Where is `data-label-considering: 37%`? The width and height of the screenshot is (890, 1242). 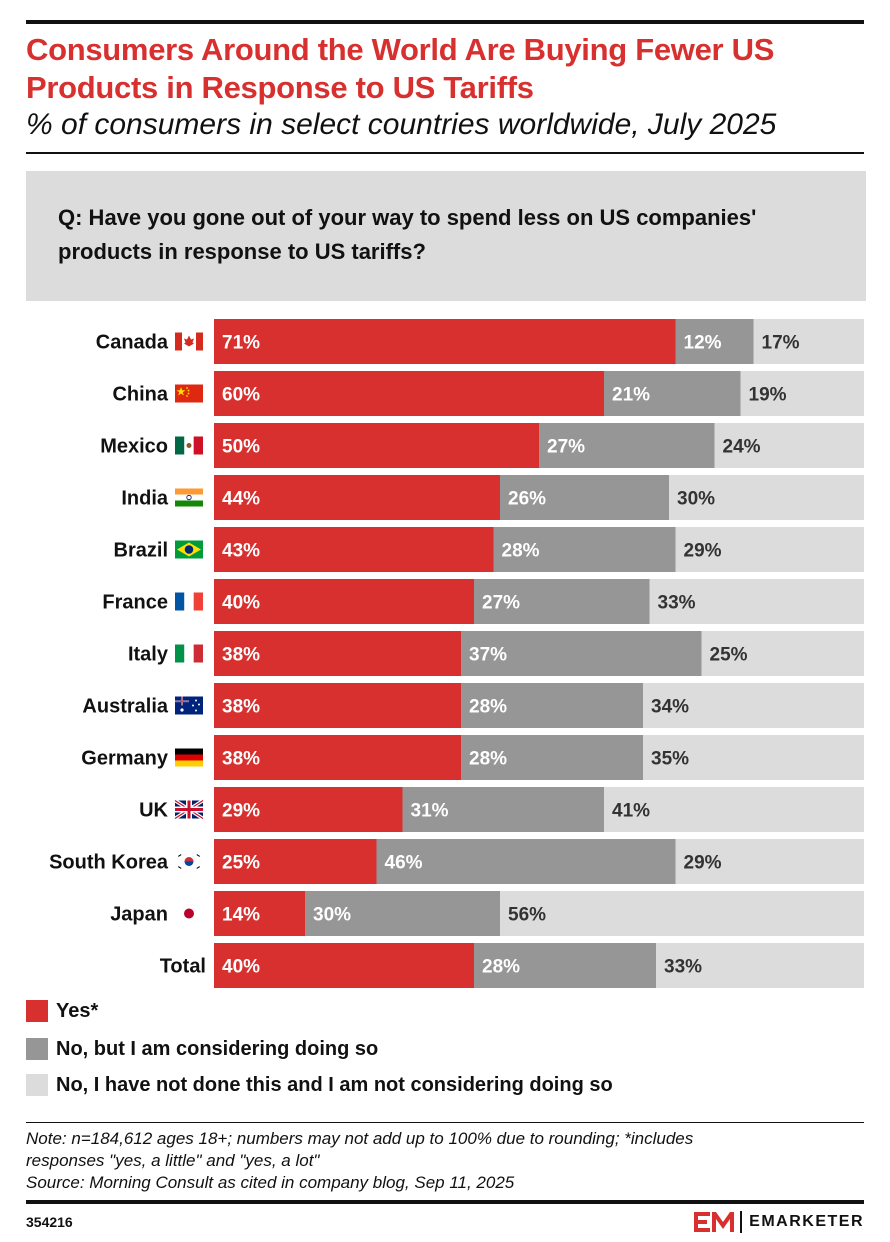
data-label-considering: 37% is located at coordinates (488, 655).